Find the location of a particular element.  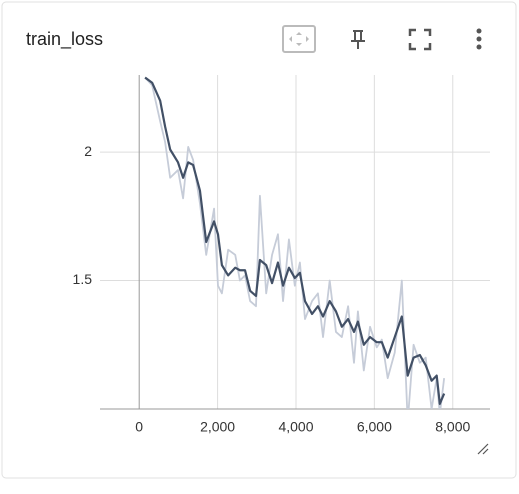

fit-domain-button is located at coordinates (299, 39).